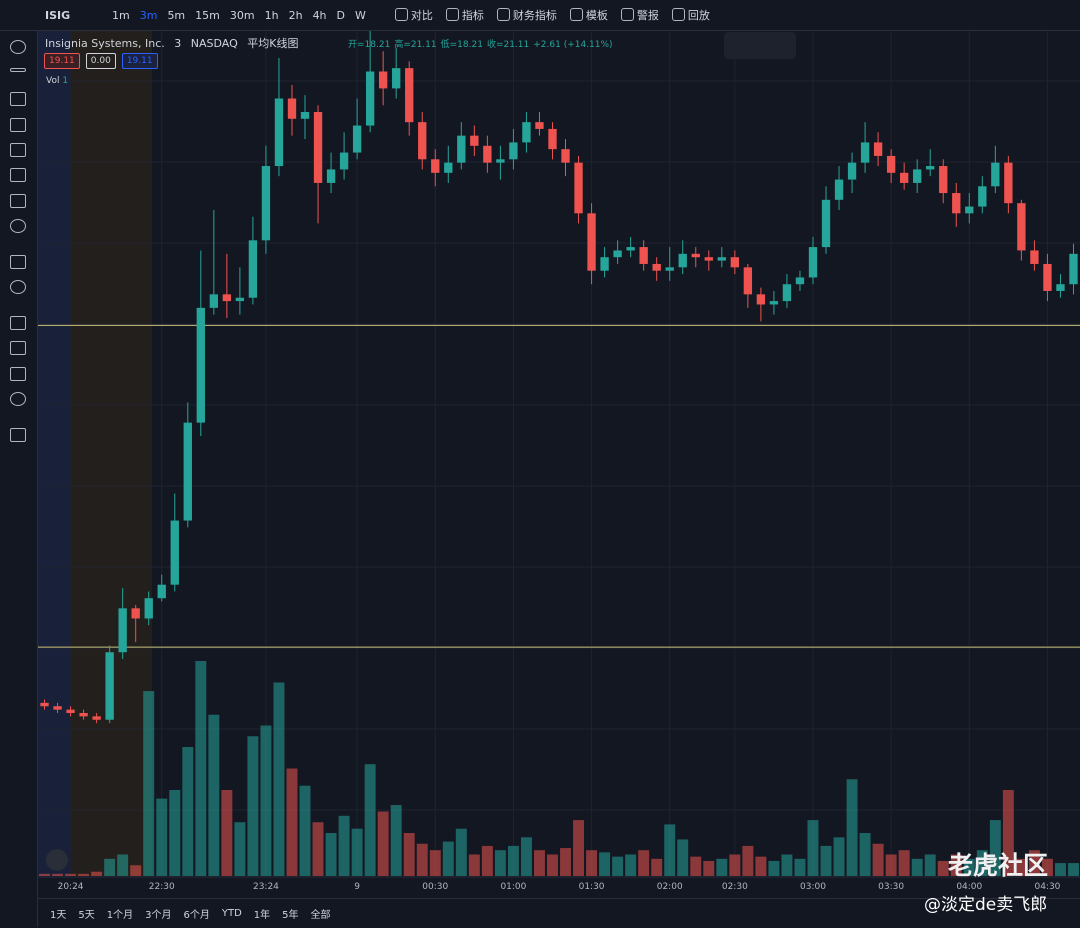 The width and height of the screenshot is (1080, 928). Describe the element at coordinates (18, 323) in the screenshot. I see `magnet-tool` at that location.